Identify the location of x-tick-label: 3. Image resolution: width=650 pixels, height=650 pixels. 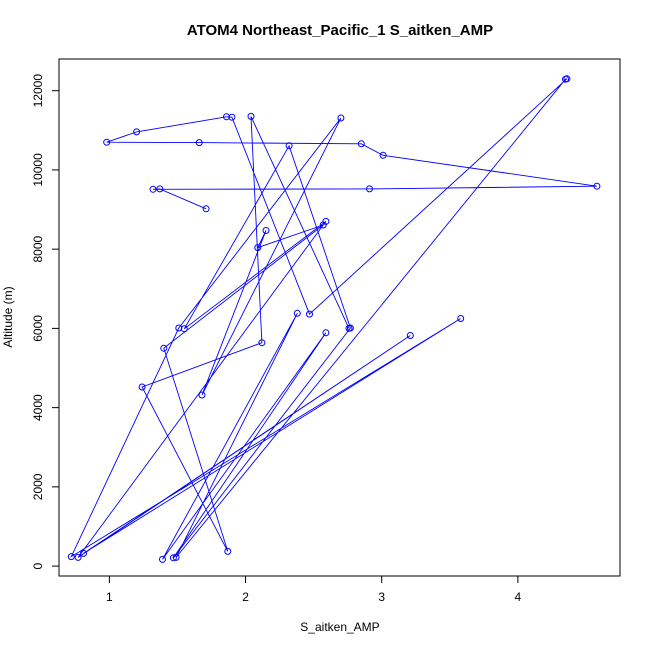
(381, 597).